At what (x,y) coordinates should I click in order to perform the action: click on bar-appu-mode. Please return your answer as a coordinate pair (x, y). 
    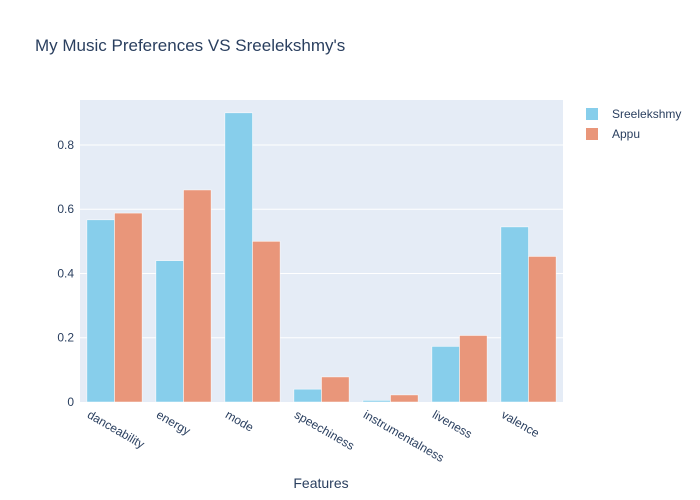
    Looking at the image, I should click on (266, 322).